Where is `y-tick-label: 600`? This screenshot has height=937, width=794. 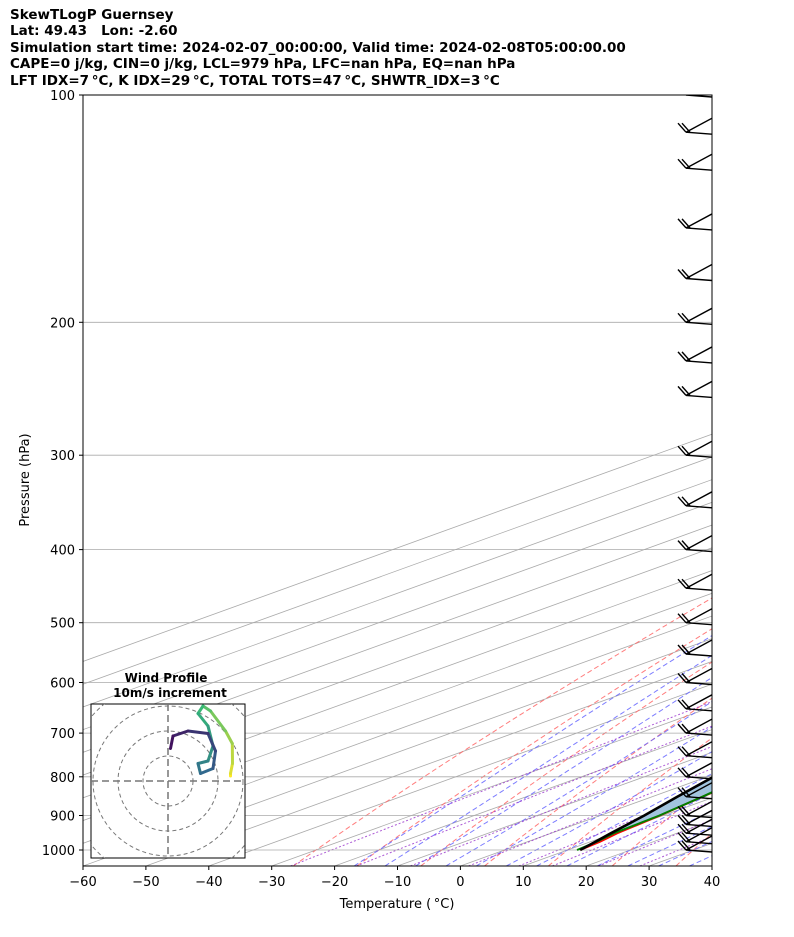
y-tick-label: 600 is located at coordinates (62, 684).